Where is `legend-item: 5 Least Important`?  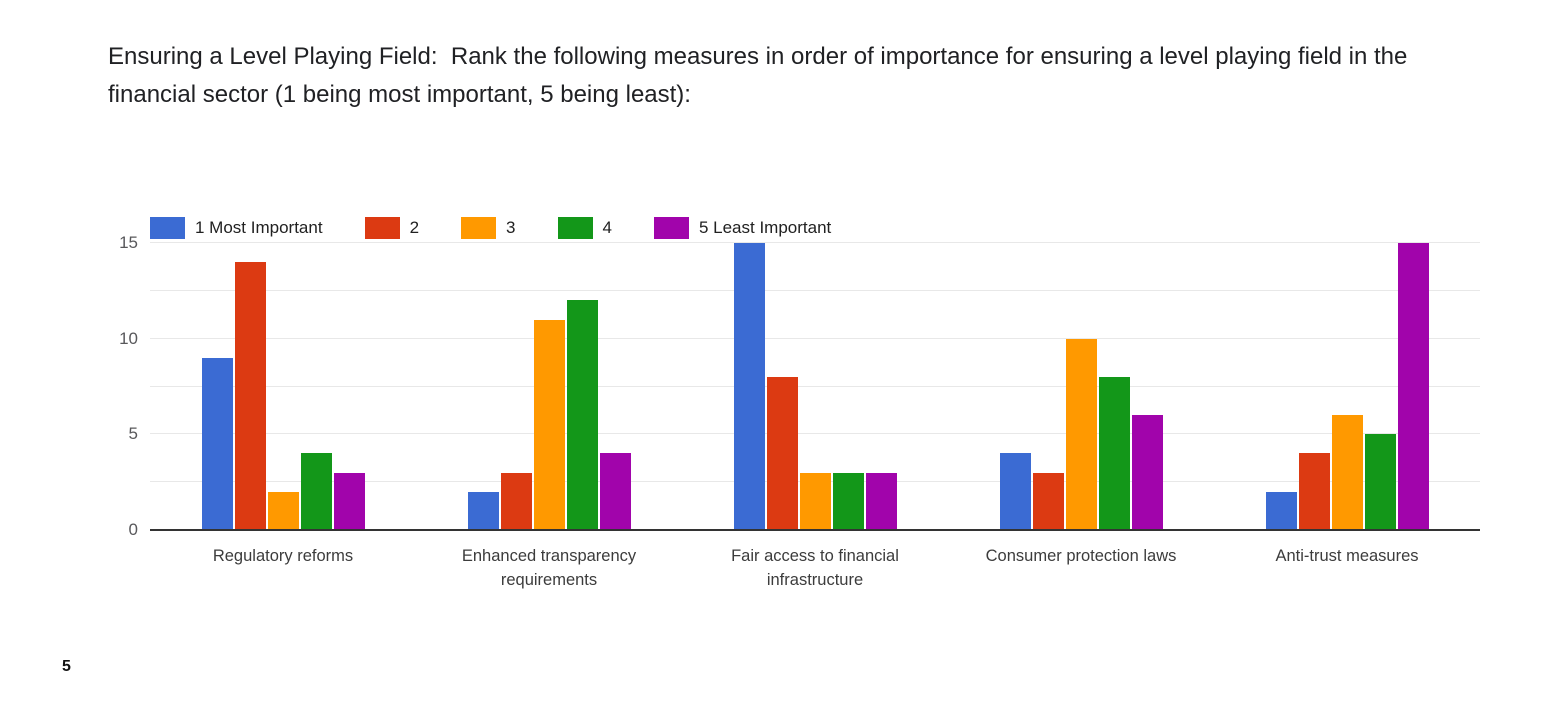
legend-item: 5 Least Important is located at coordinates (742, 228).